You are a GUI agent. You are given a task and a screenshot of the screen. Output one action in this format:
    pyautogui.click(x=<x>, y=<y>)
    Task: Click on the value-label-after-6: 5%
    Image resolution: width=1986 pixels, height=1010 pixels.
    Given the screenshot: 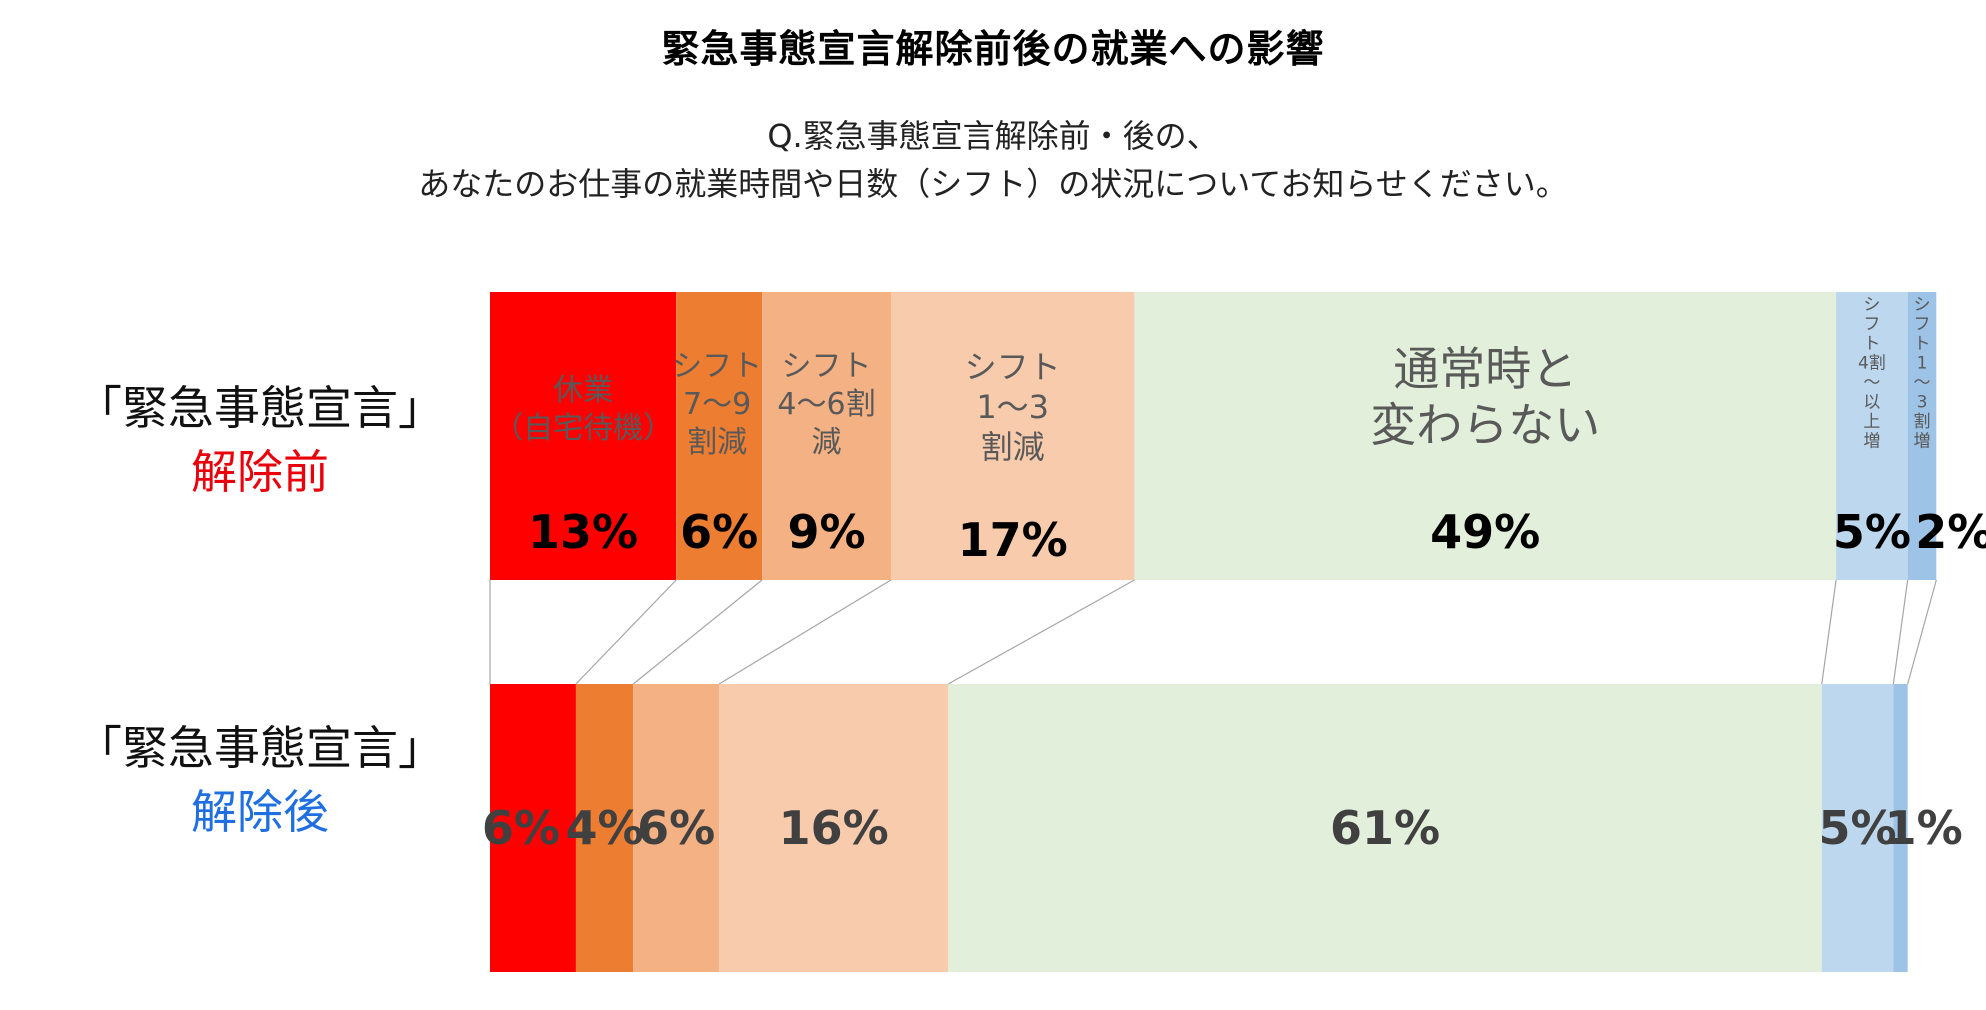 What is the action you would take?
    pyautogui.click(x=1858, y=828)
    